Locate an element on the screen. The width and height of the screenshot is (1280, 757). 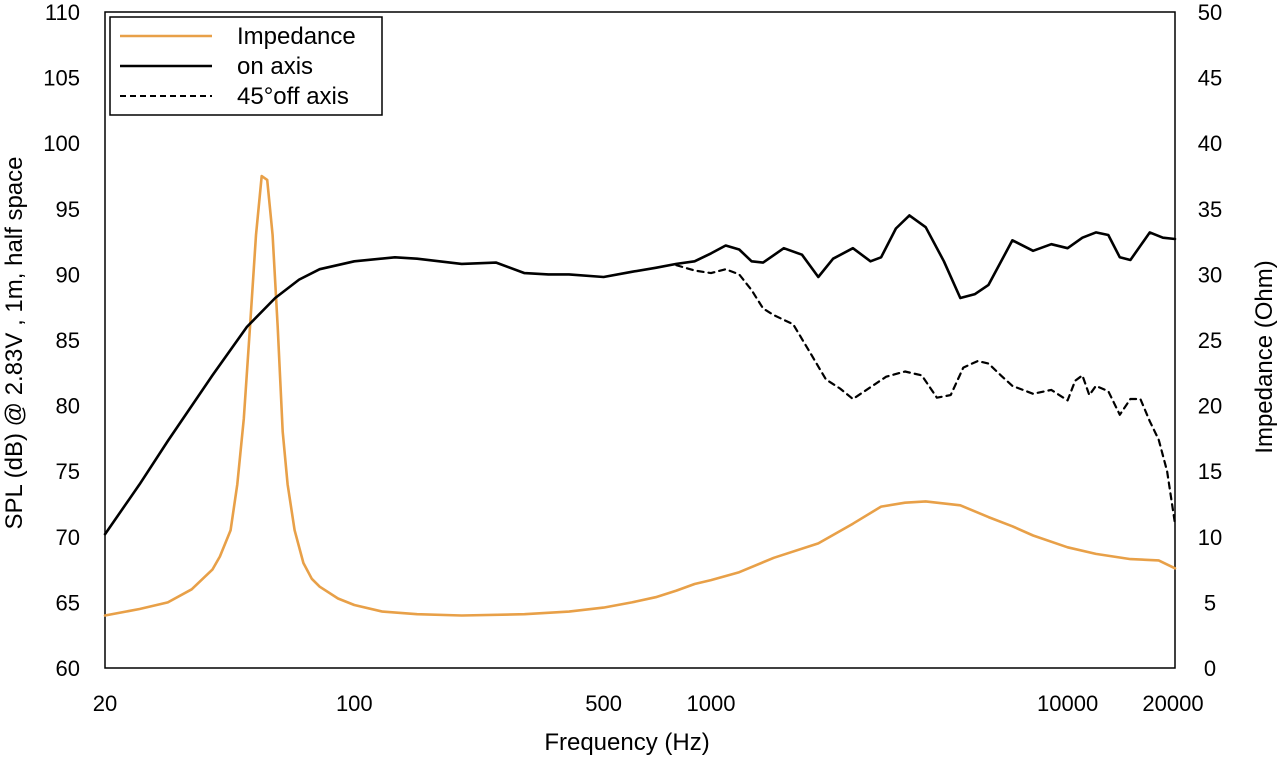
right-y-tick-label: 45 is located at coordinates (1210, 78).